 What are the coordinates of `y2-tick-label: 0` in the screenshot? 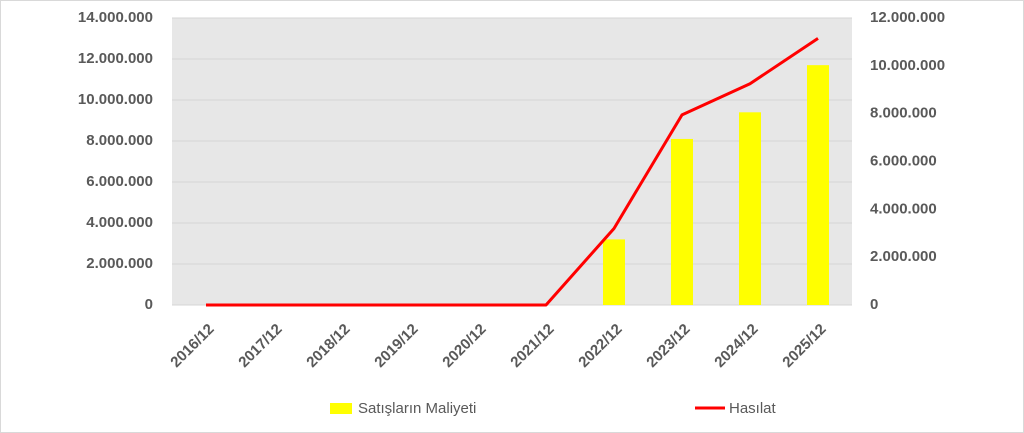 It's located at (874, 304).